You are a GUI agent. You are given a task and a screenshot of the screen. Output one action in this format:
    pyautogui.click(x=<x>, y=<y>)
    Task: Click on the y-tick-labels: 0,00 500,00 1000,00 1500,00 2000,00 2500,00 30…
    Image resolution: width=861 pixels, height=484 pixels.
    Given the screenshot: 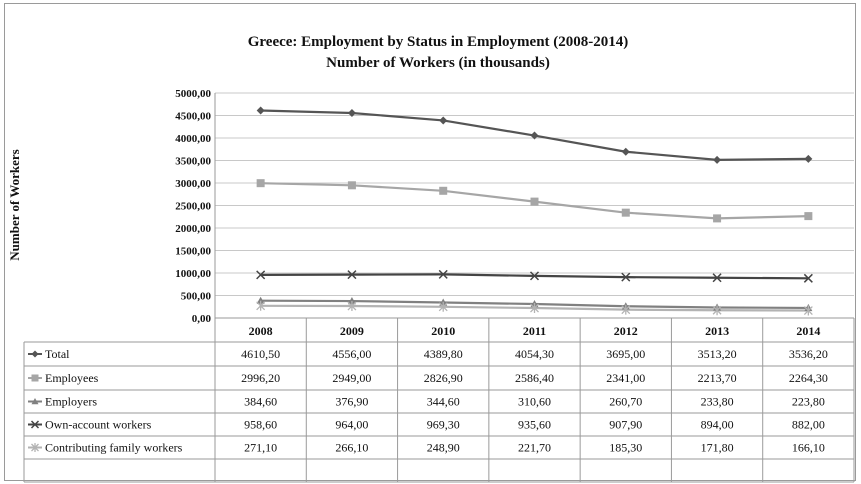 What is the action you would take?
    pyautogui.click(x=193, y=206)
    